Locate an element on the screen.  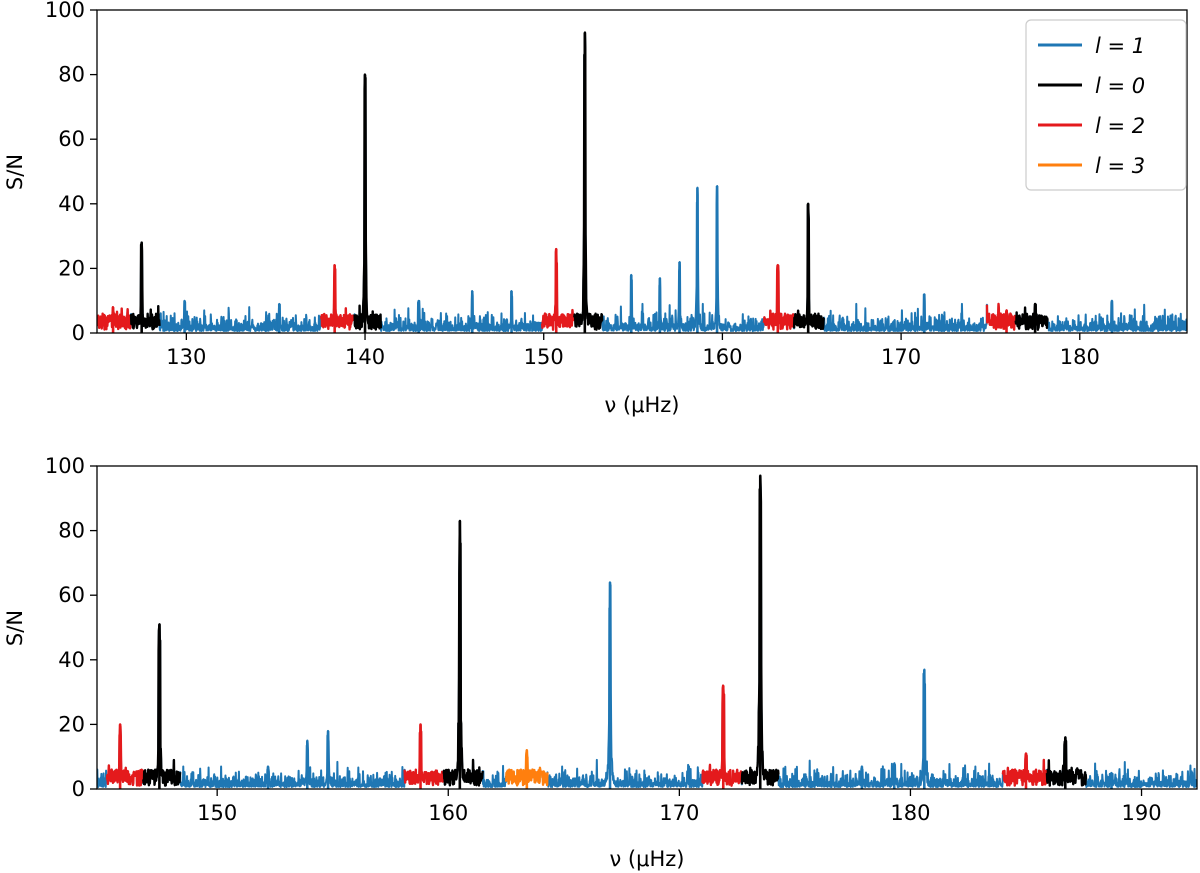
legend-label-l1: l = 1 is located at coordinates (1120, 46).